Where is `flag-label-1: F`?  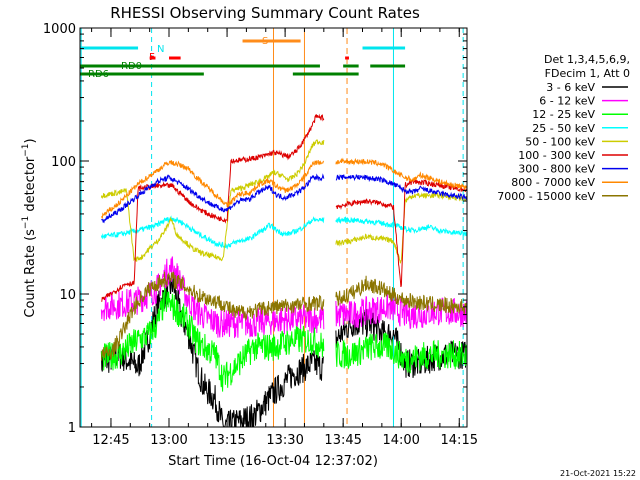 flag-label-1: F is located at coordinates (152, 57).